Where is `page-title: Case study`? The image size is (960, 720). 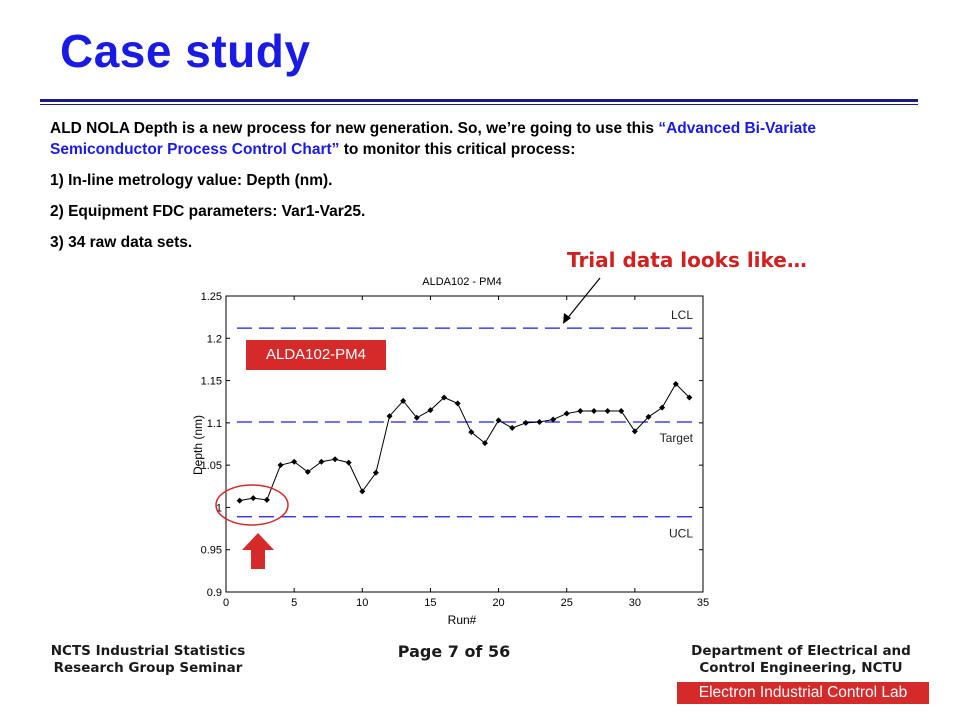
page-title: Case study is located at coordinates (185, 51).